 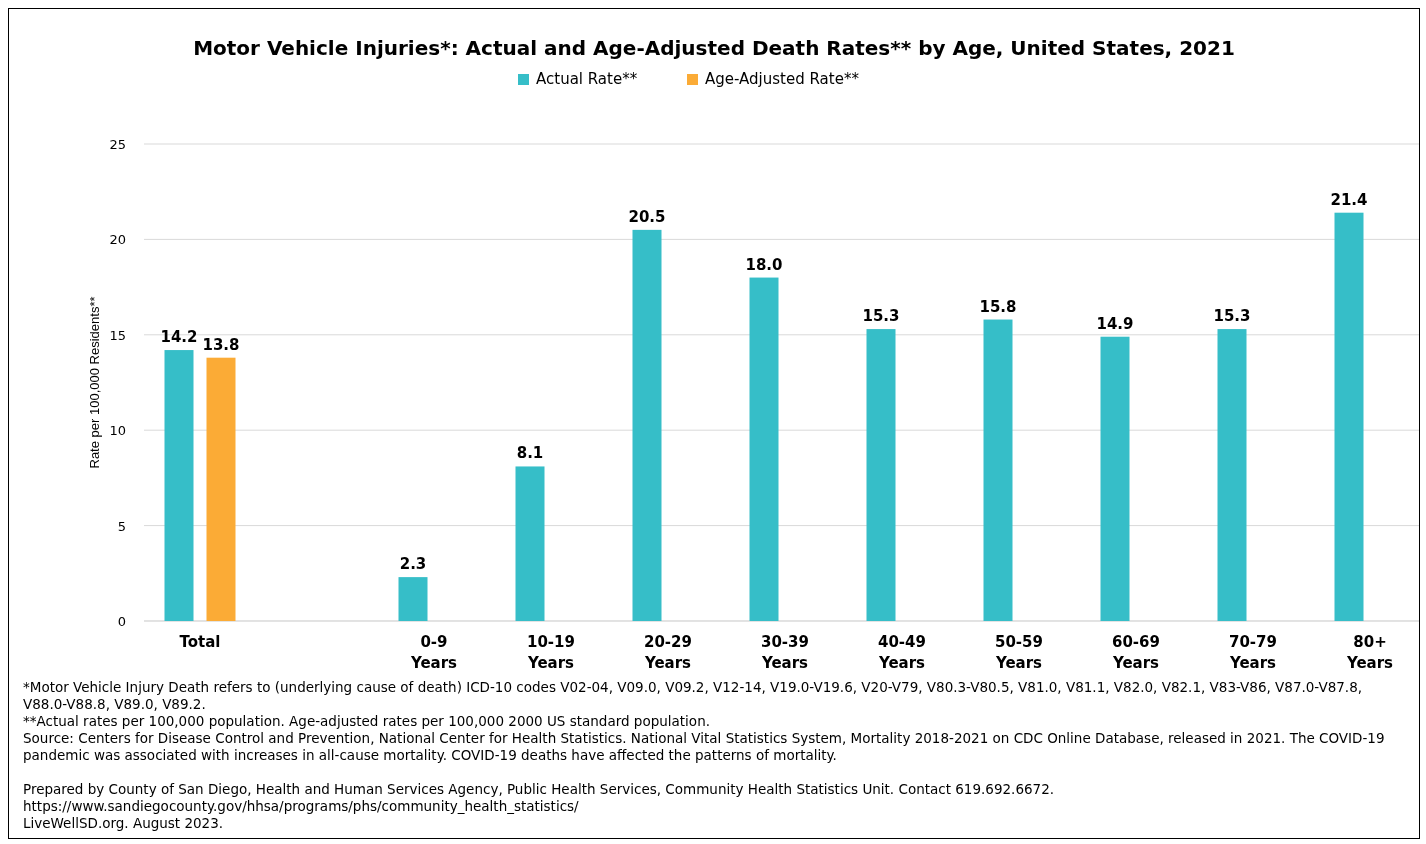 What do you see at coordinates (124, 823) in the screenshot?
I see `text: LiveWellSD.org. August 2023.` at bounding box center [124, 823].